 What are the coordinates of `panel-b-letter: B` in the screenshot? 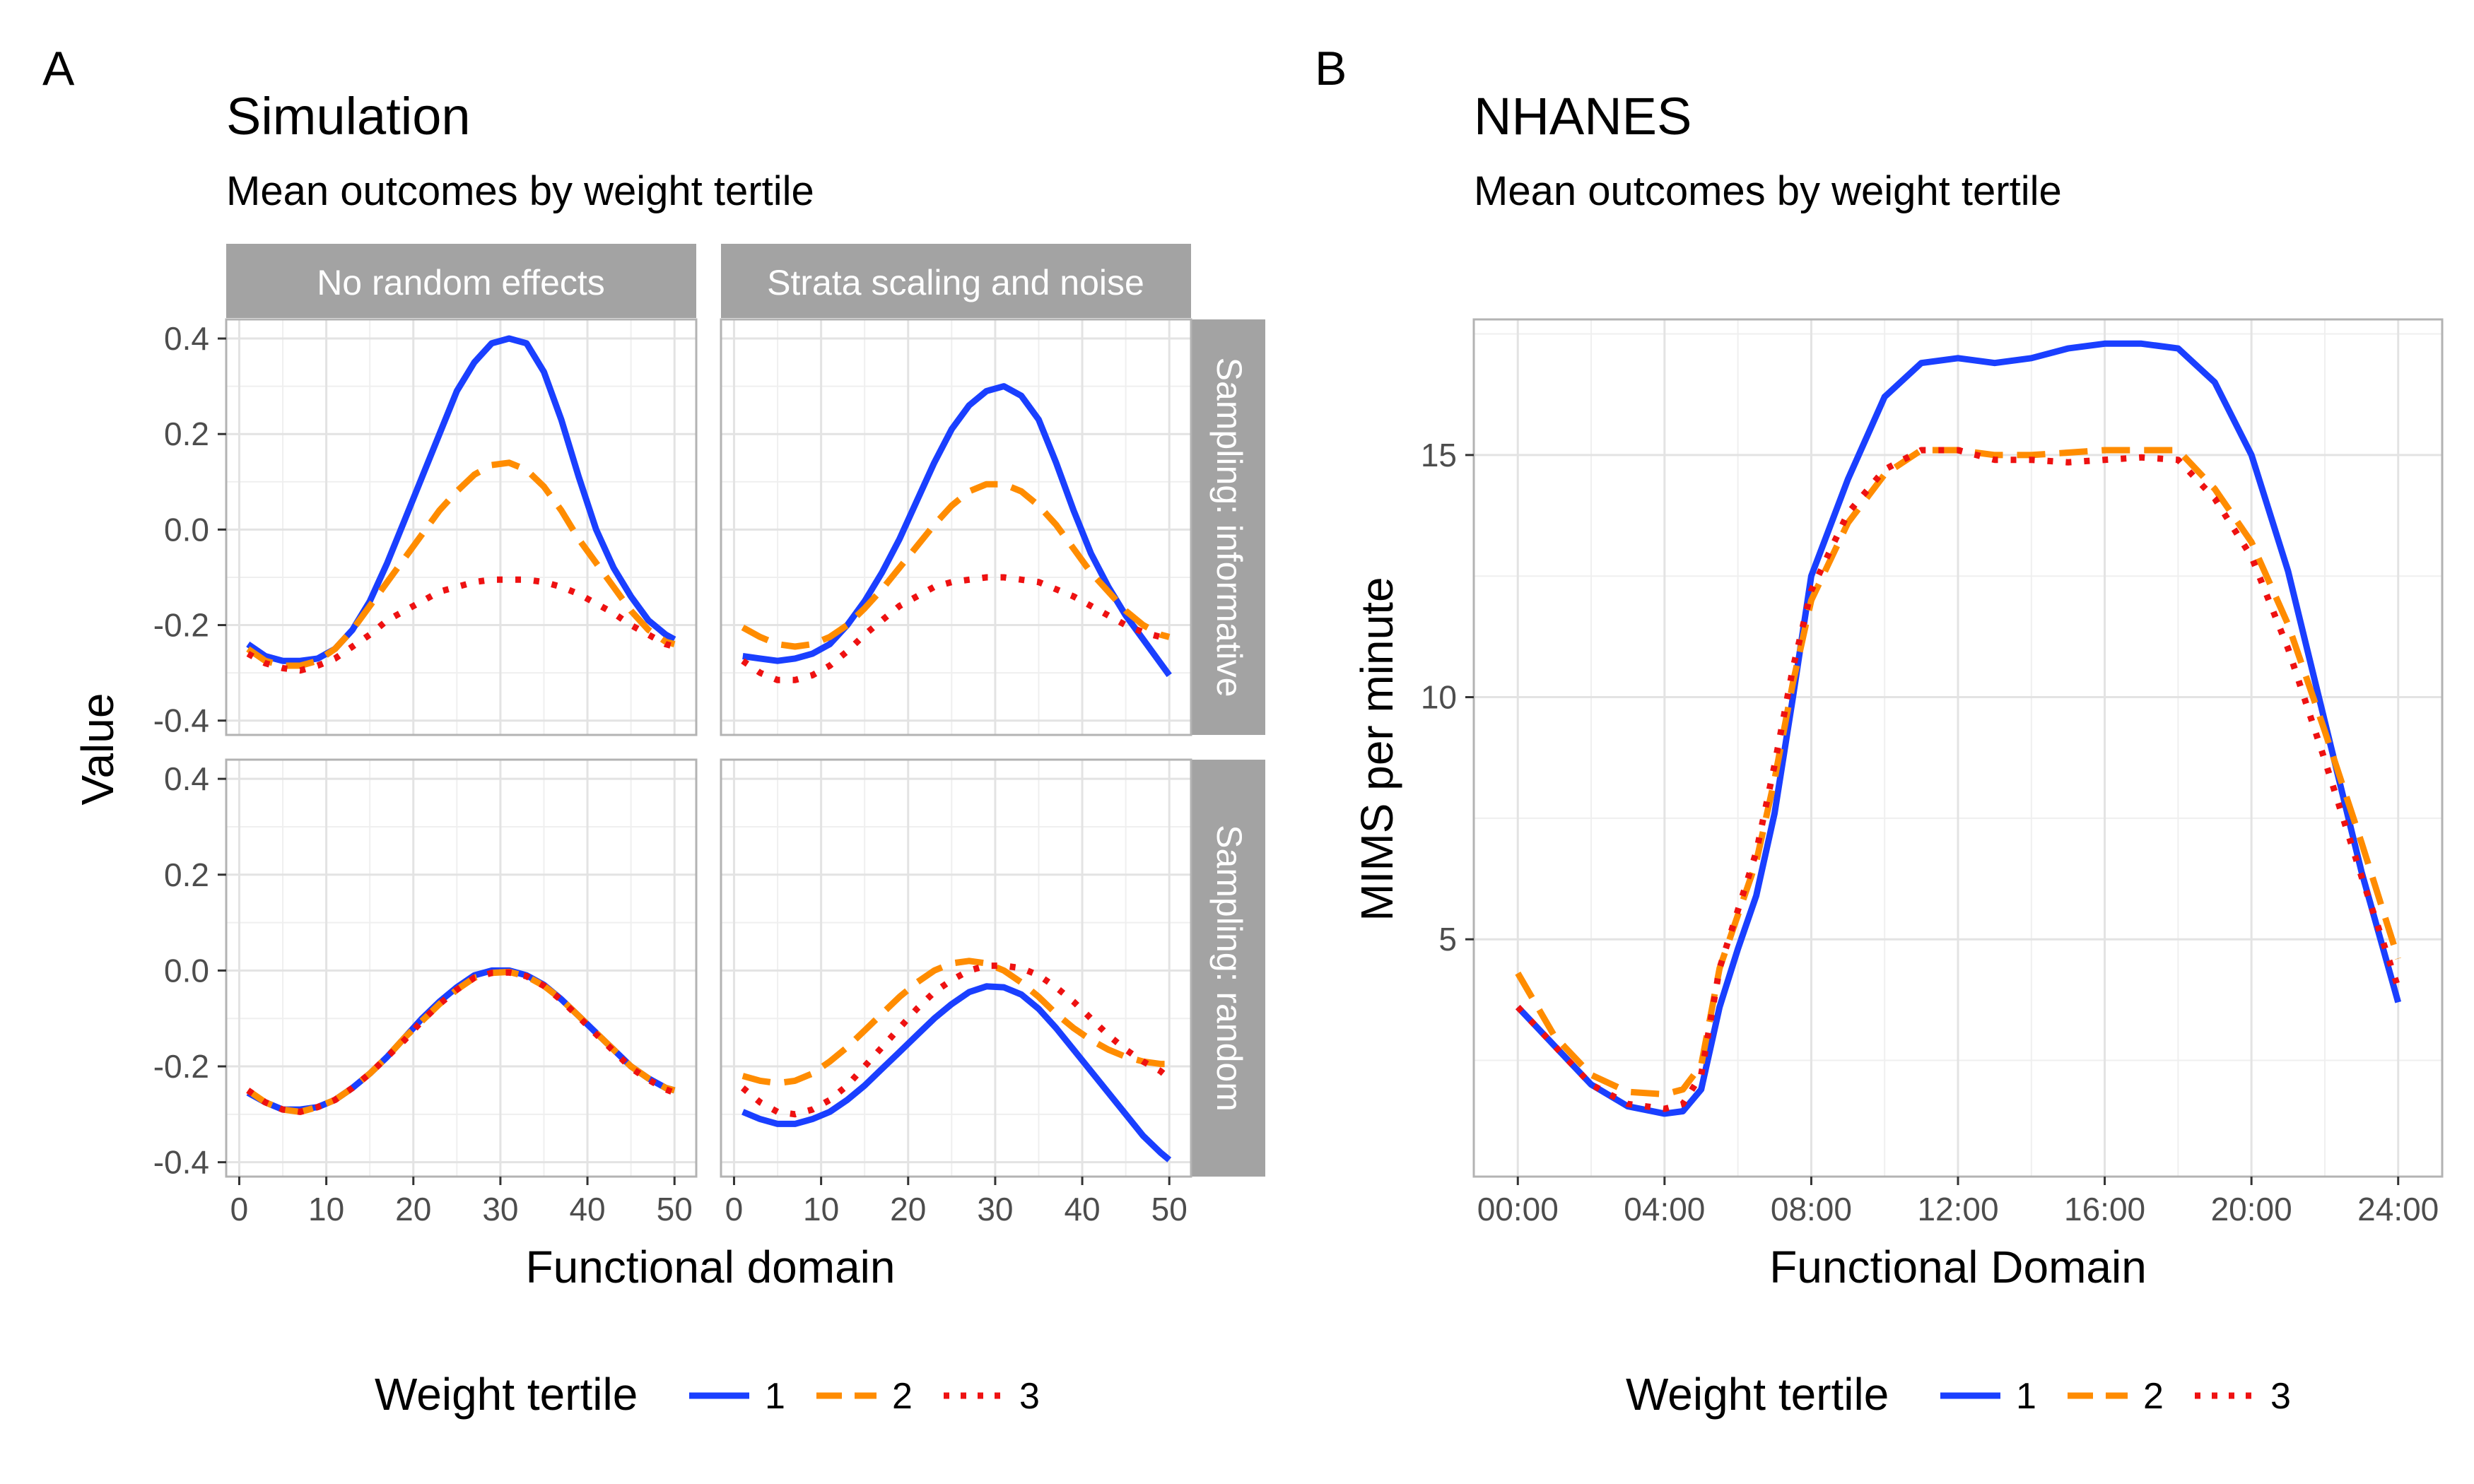 It's located at (1331, 68).